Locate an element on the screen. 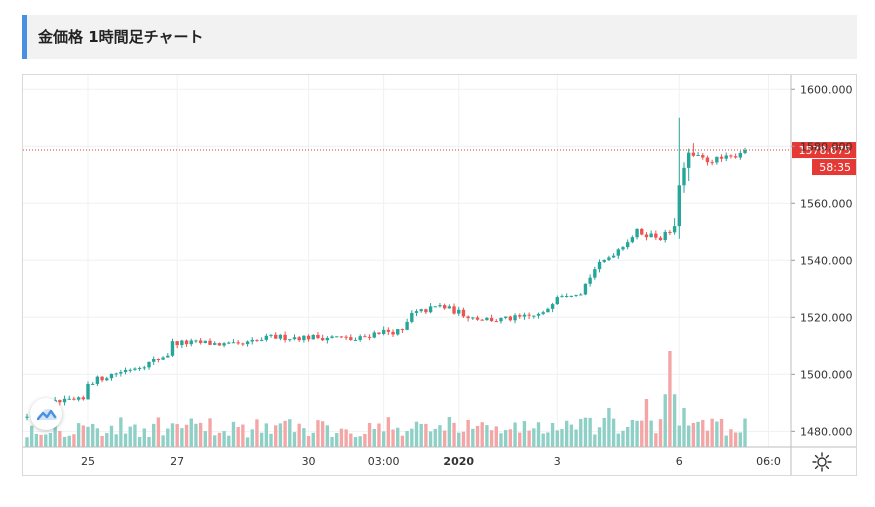 The width and height of the screenshot is (875, 507). x-tick-label: 6 is located at coordinates (679, 461).